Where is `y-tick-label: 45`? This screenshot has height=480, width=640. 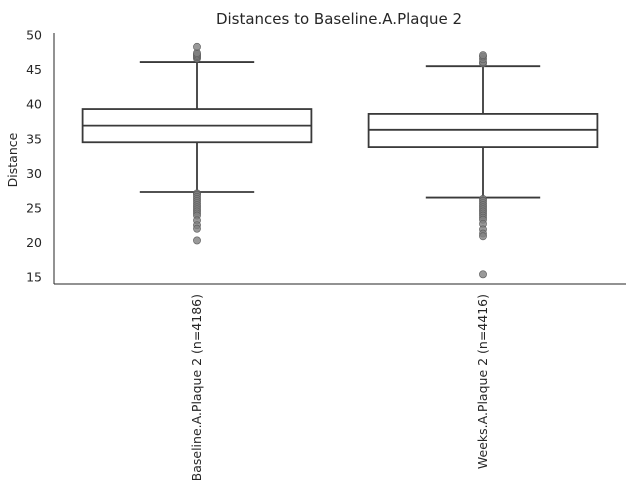
y-tick-label: 45 is located at coordinates (34, 69).